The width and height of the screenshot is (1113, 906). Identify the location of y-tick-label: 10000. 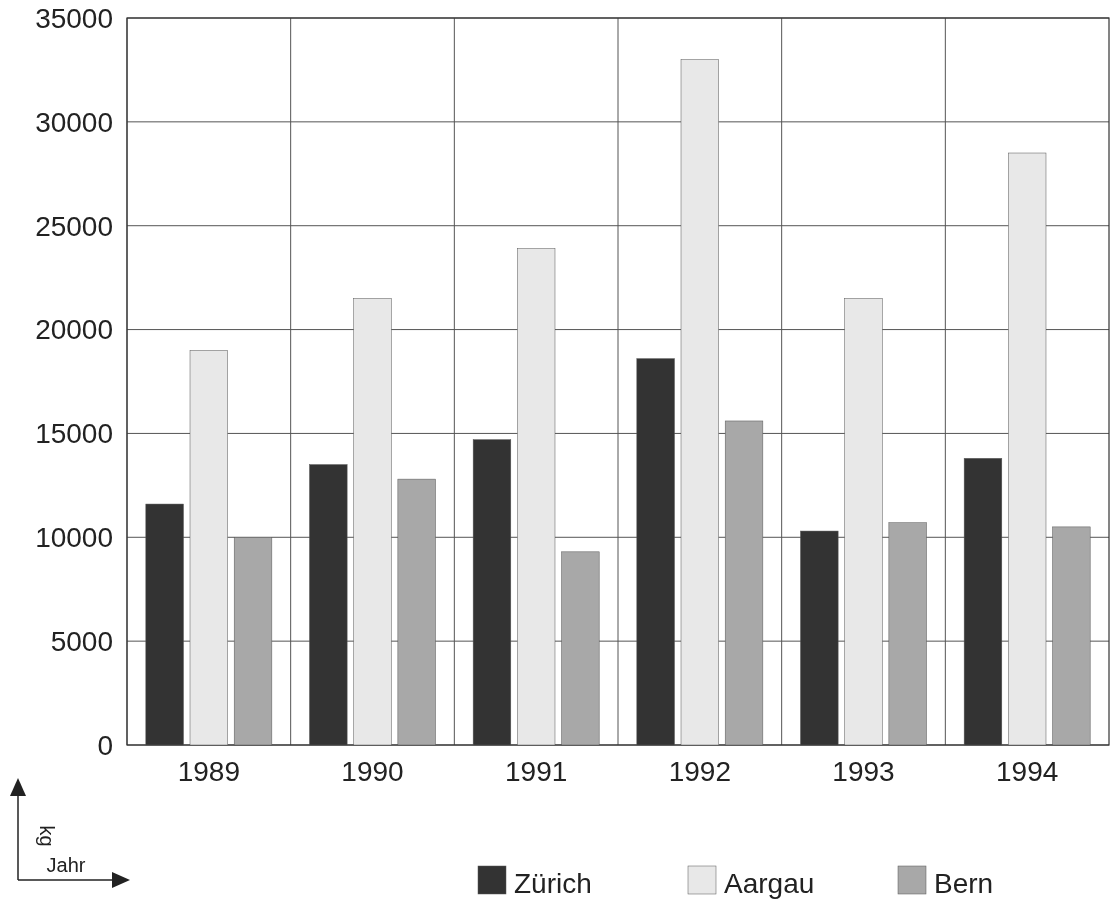
(74, 538).